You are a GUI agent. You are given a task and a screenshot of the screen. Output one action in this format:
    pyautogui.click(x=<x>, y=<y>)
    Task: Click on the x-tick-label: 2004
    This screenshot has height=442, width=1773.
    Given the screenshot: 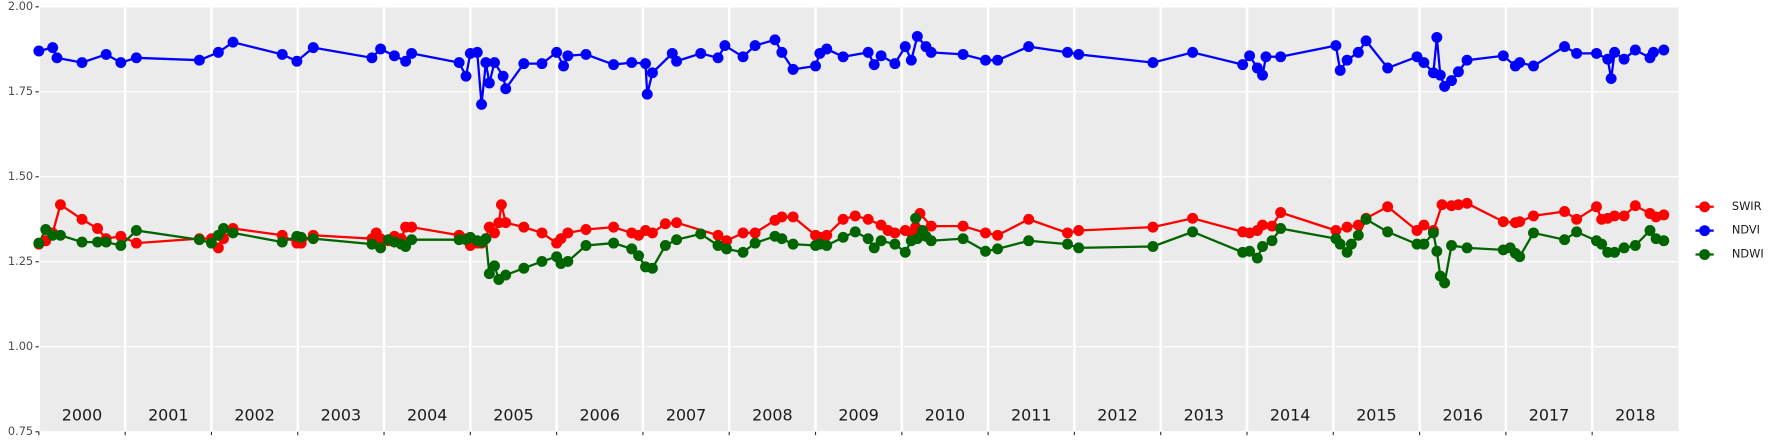 What is the action you would take?
    pyautogui.click(x=427, y=414)
    